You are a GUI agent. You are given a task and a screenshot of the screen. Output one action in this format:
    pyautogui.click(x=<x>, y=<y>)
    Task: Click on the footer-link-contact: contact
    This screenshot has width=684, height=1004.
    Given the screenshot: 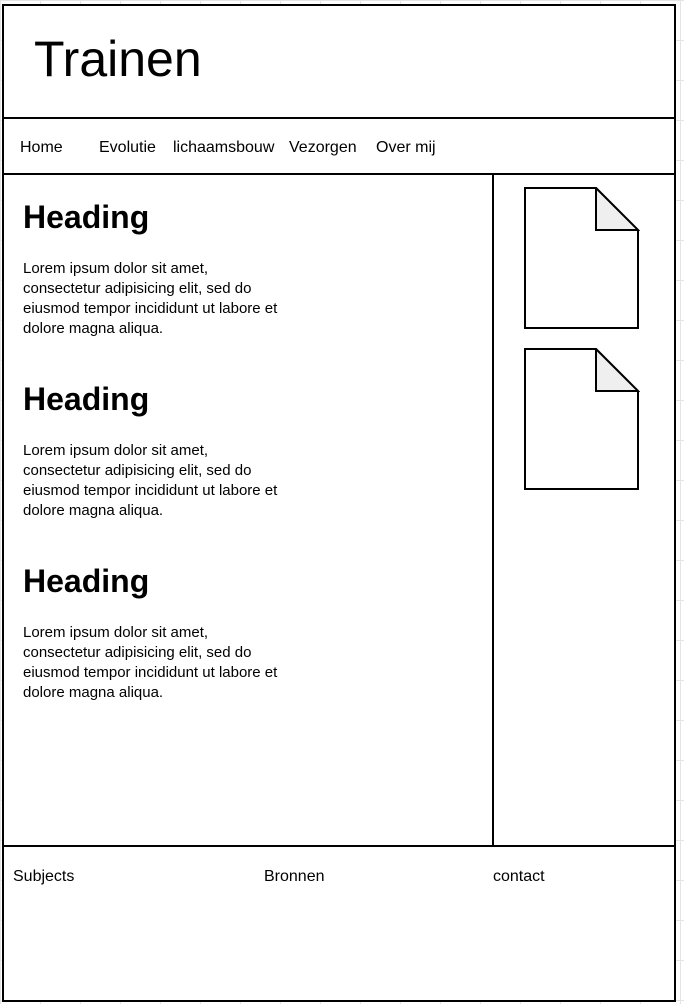 What is the action you would take?
    pyautogui.click(x=519, y=876)
    